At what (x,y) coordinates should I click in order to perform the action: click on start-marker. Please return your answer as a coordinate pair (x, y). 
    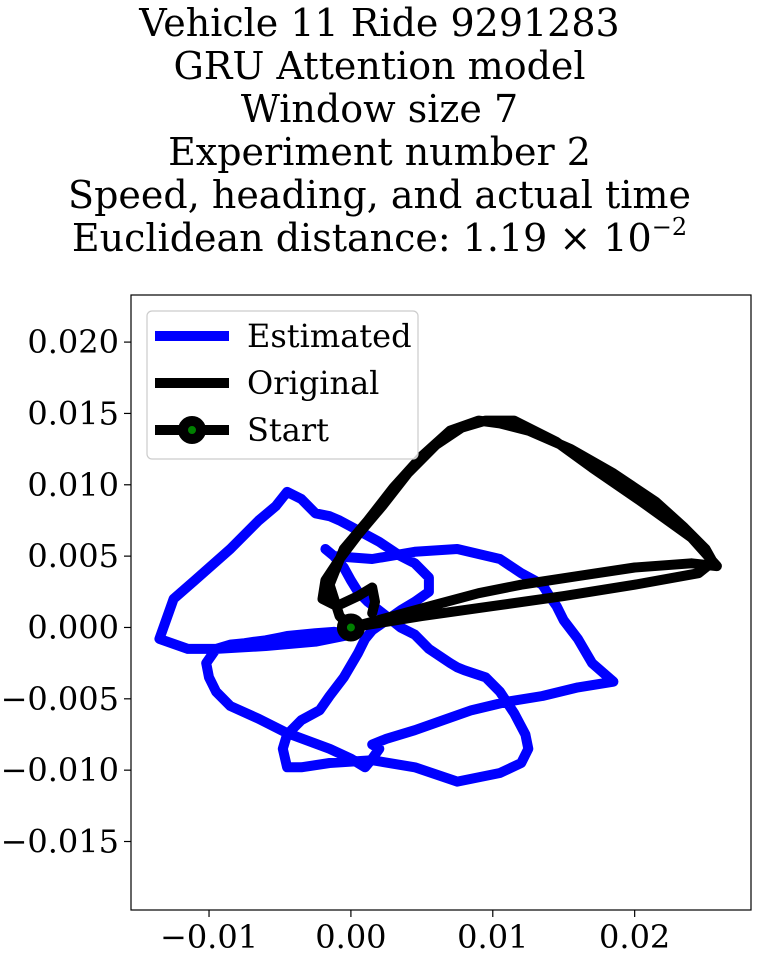
    Looking at the image, I should click on (350, 627).